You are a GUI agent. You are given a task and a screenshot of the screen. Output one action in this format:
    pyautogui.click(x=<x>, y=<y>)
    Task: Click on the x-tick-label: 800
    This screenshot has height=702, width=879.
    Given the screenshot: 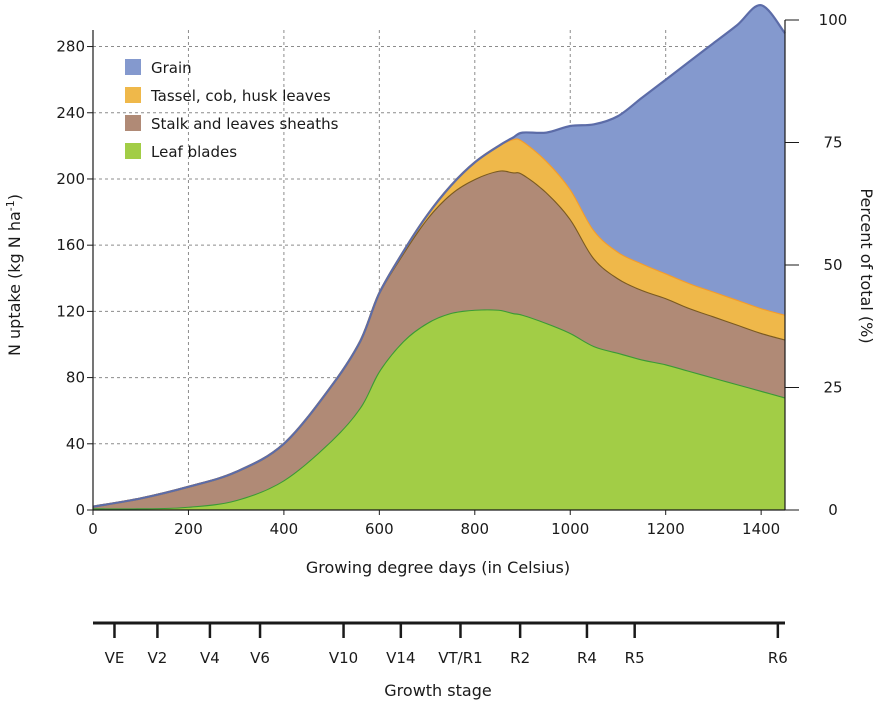 What is the action you would take?
    pyautogui.click(x=474, y=529)
    